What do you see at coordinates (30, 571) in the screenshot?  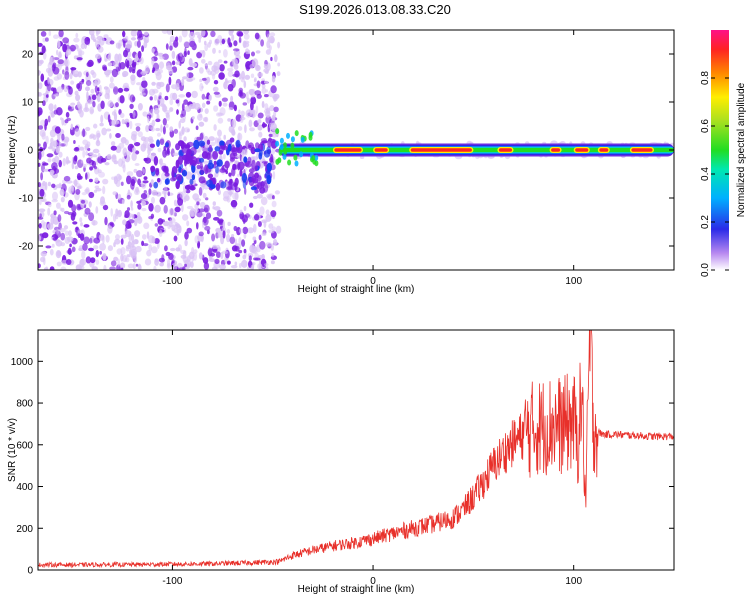 I see `y-tick-label: 0` at bounding box center [30, 571].